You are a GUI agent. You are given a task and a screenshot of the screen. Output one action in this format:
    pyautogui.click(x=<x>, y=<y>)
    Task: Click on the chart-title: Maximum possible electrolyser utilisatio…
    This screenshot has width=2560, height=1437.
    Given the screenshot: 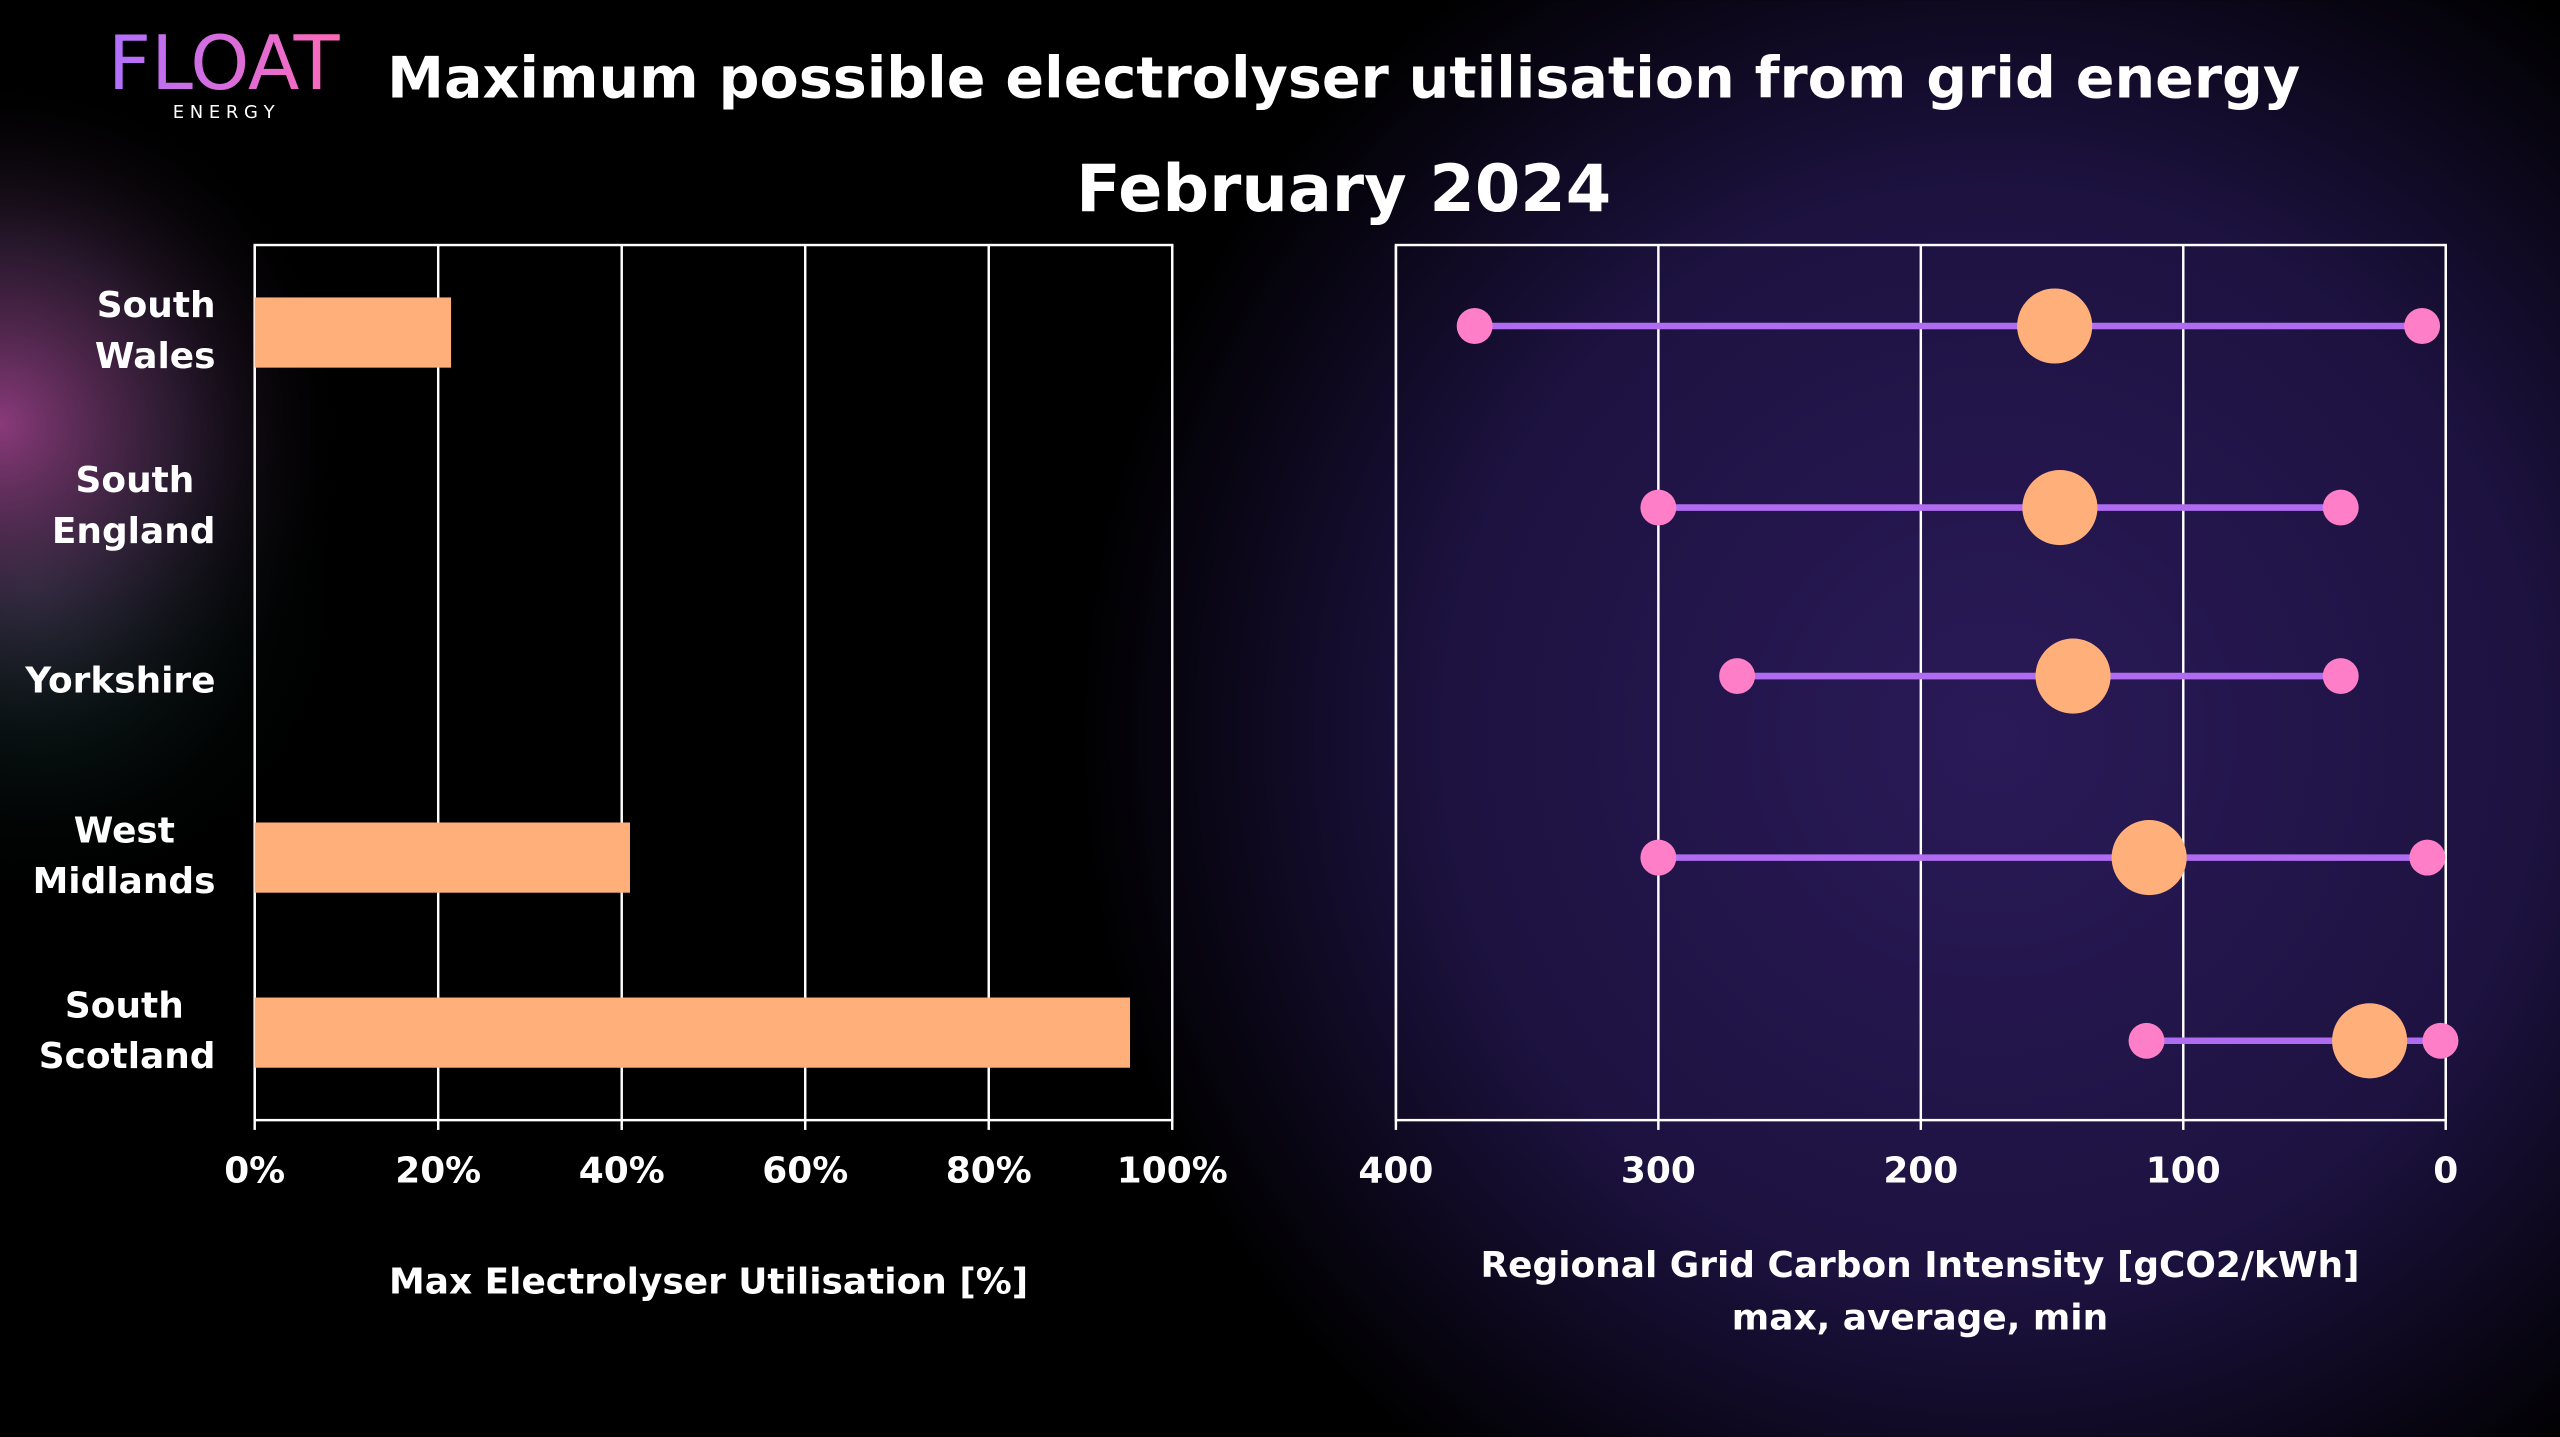 What is the action you would take?
    pyautogui.click(x=1343, y=78)
    